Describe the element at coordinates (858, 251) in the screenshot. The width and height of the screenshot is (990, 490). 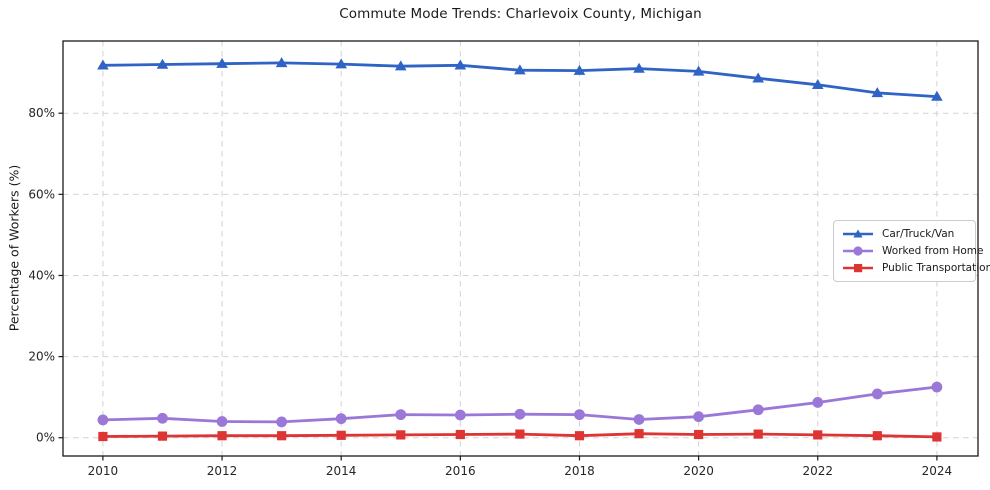
I see `circle-legend-swatch-icon` at that location.